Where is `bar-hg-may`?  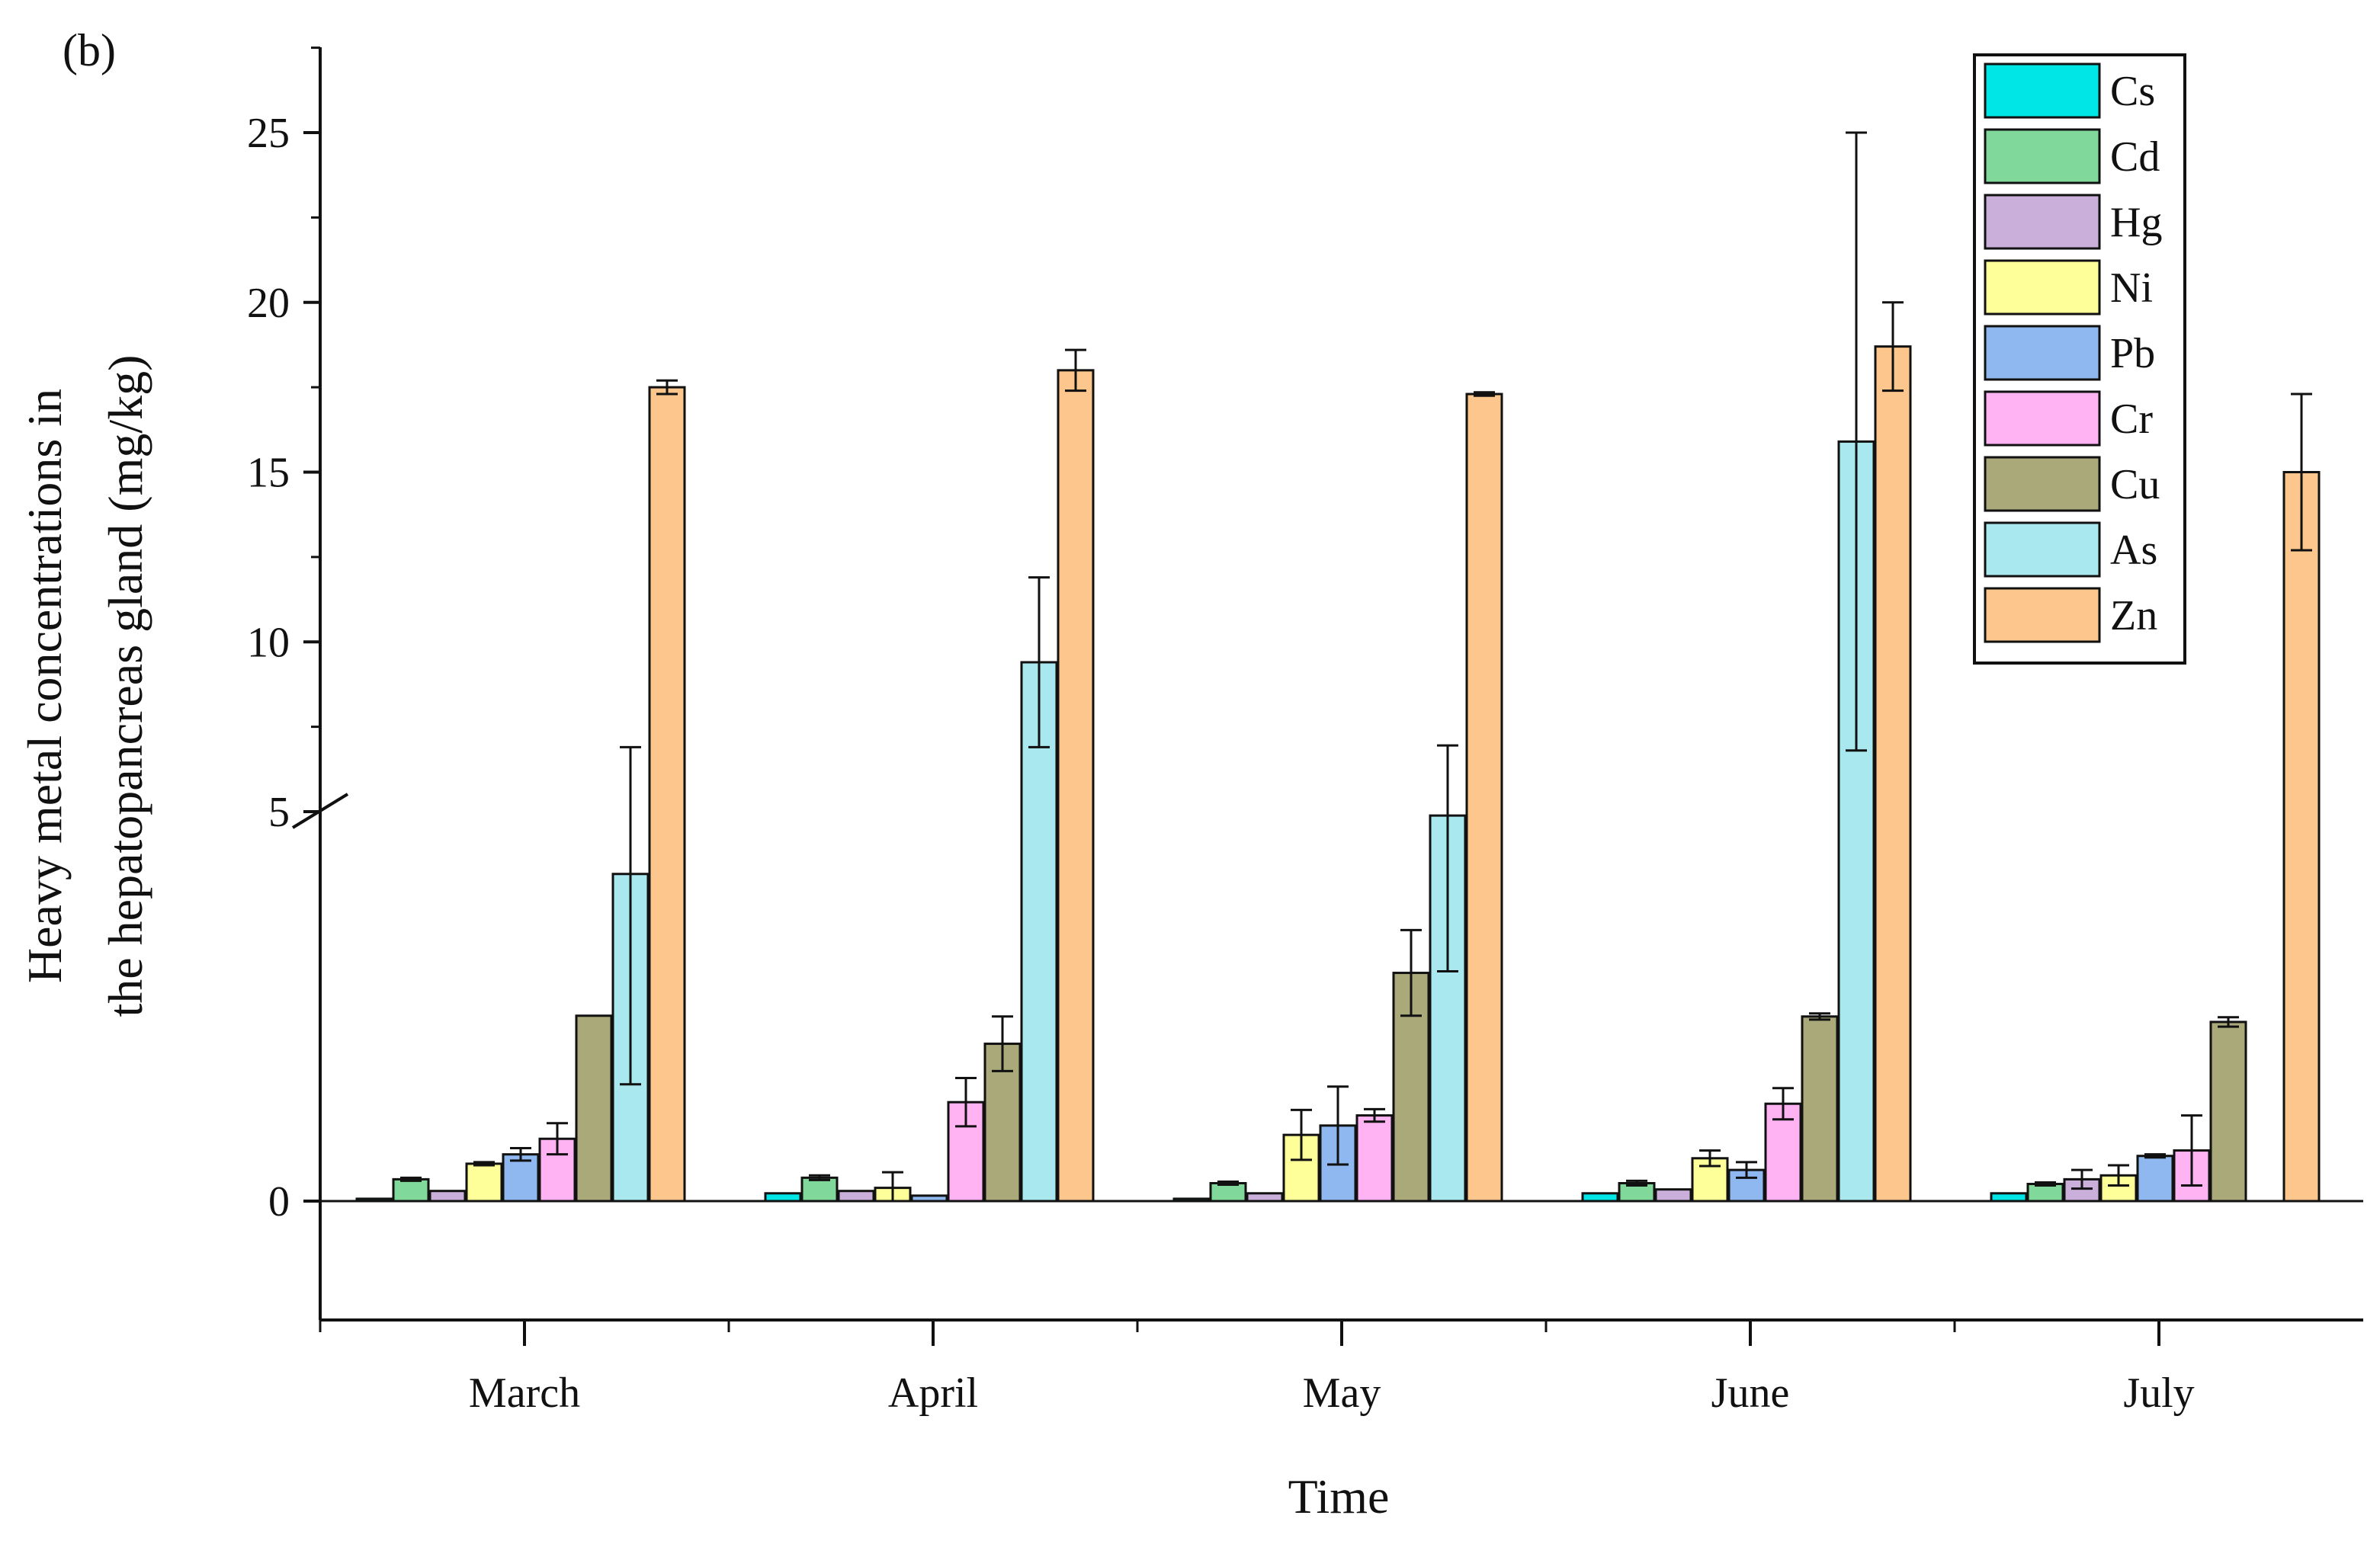 bar-hg-may is located at coordinates (1265, 1197).